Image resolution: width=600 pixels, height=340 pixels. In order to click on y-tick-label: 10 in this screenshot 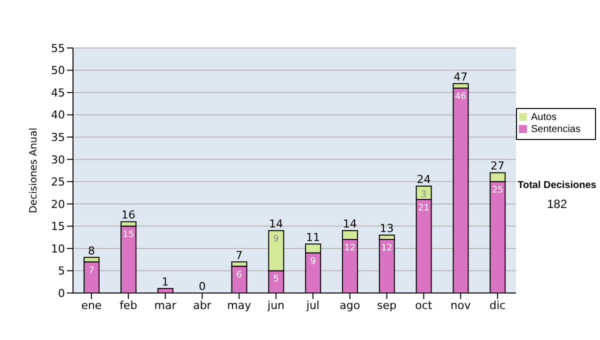, I will do `click(58, 249)`.